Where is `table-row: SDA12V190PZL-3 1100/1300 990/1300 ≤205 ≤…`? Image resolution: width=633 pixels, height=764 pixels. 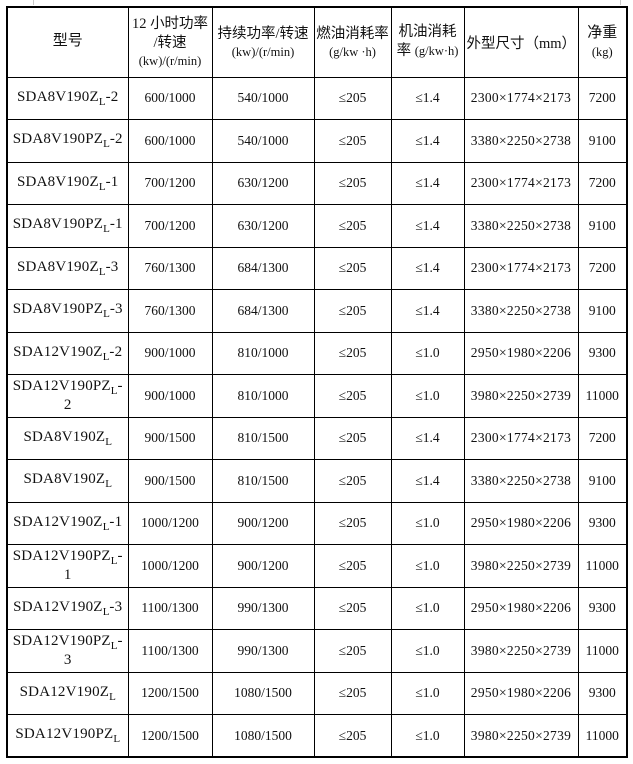
table-row: SDA12V190PZL-3 1100/1300 990/1300 ≤205 ≤… is located at coordinates (317, 651).